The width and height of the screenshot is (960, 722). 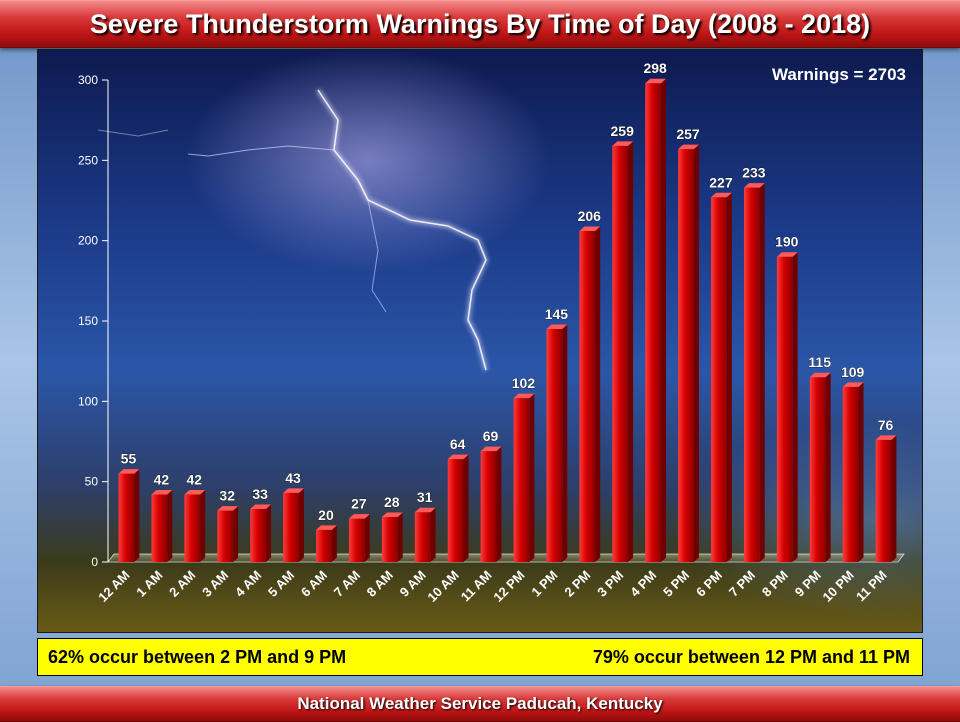 What do you see at coordinates (88, 241) in the screenshot?
I see `y-tick-label: 200` at bounding box center [88, 241].